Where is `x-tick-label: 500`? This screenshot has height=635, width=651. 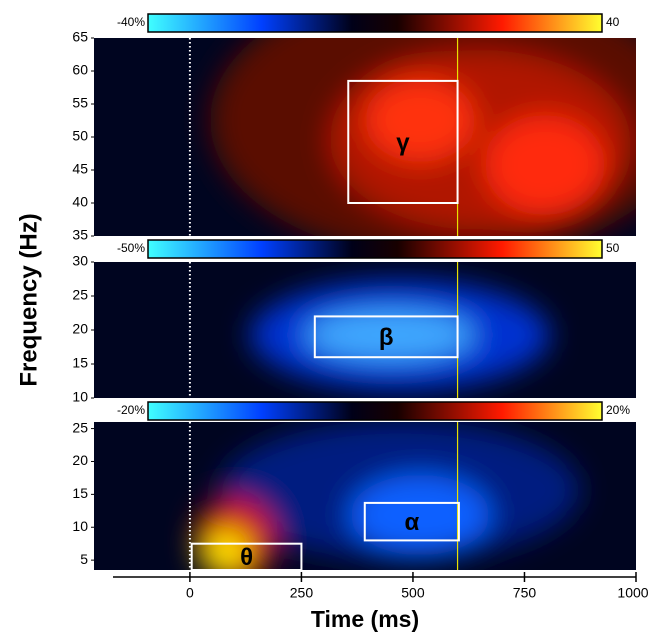
x-tick-label: 500 is located at coordinates (413, 593).